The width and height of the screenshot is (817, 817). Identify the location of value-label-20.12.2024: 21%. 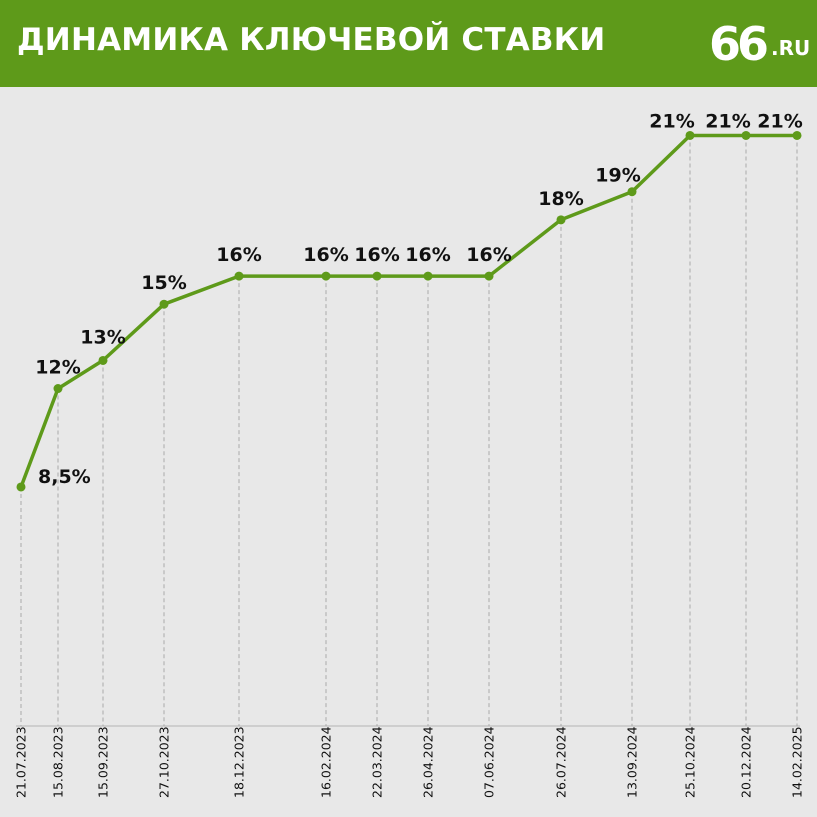
(727, 121).